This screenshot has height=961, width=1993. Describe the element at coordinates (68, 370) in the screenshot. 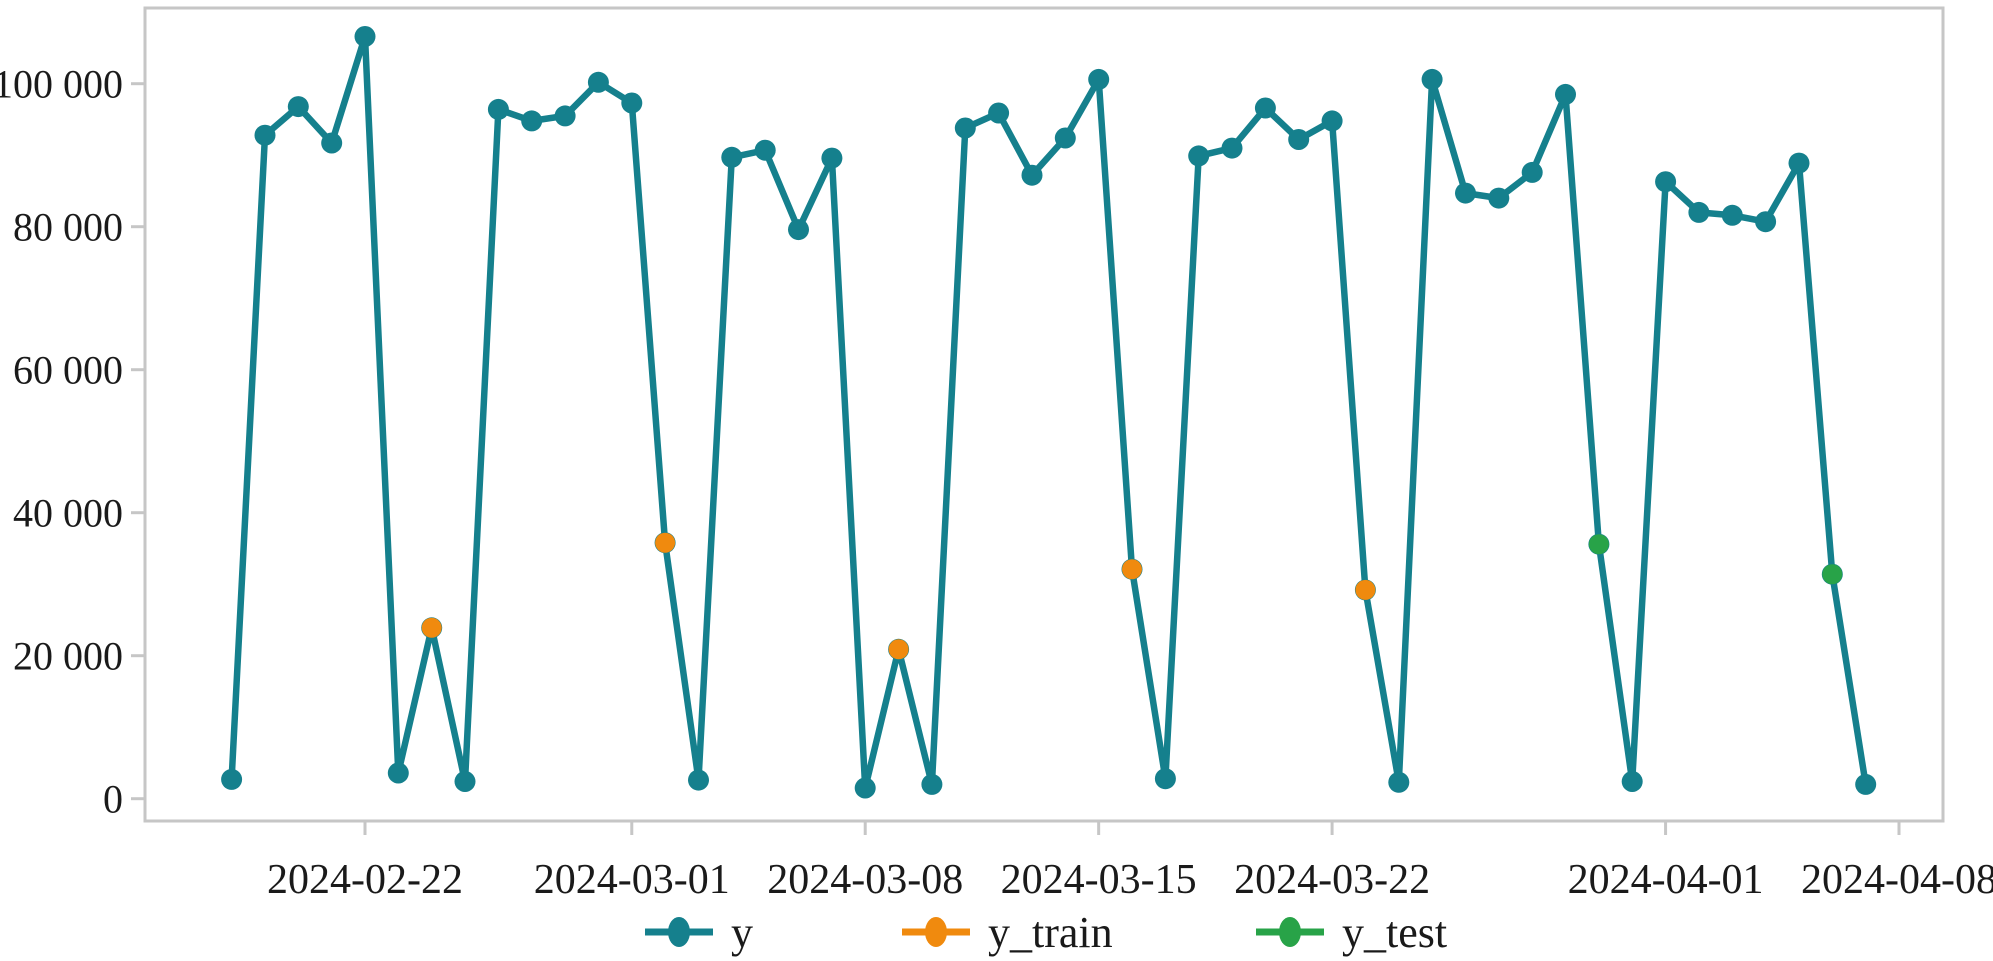

I see `y-axis-tick-label: 60 000` at that location.